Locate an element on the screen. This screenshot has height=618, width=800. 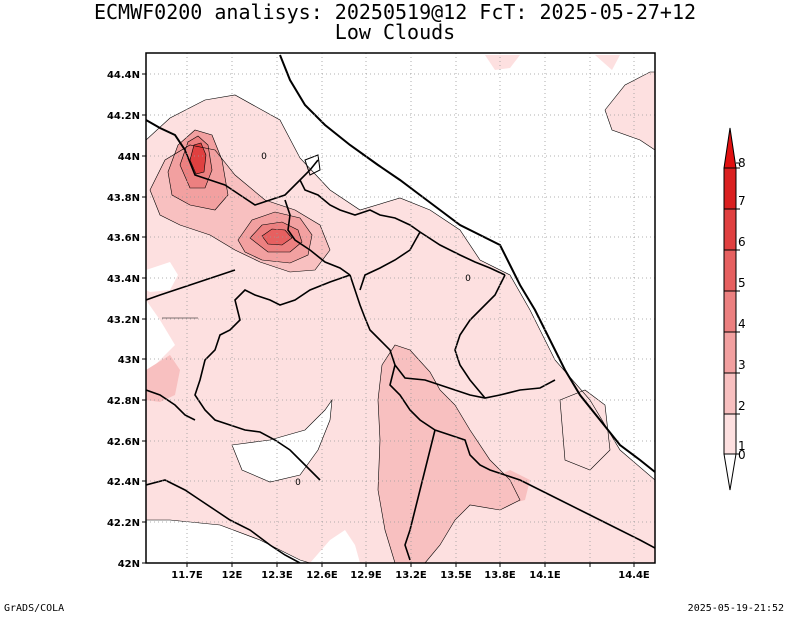
cloud-patch-n2 is located at coordinates (607, 62).